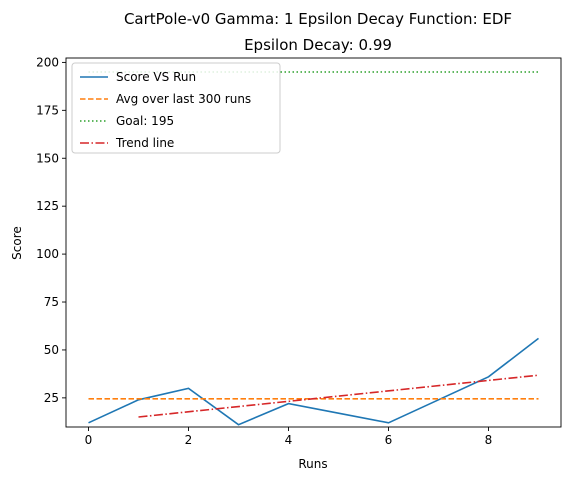  I want to click on y-tick-label: 25, so click(51, 398).